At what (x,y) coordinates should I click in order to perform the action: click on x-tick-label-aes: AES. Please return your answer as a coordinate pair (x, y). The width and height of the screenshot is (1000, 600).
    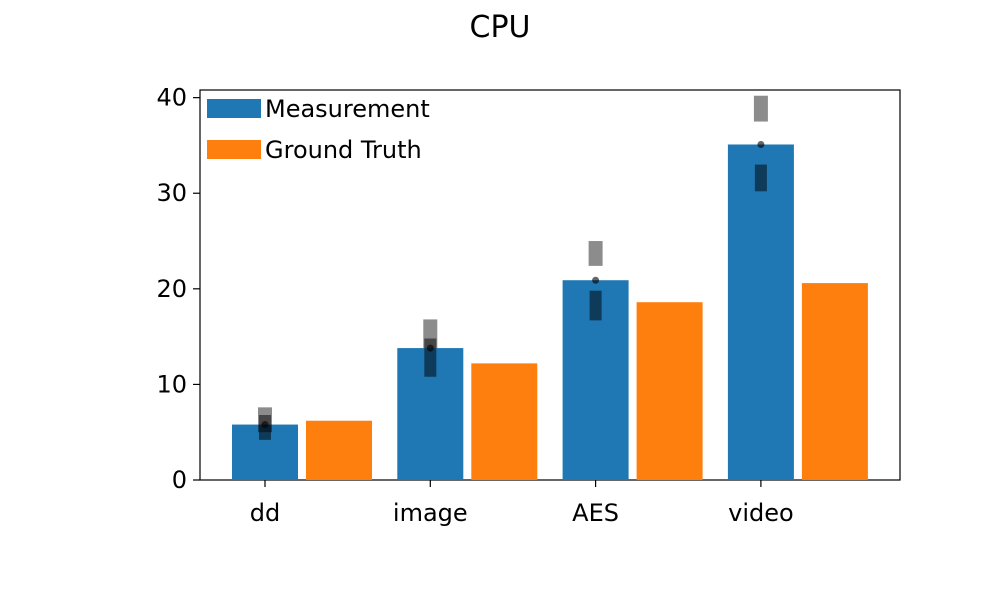
    Looking at the image, I should click on (595, 513).